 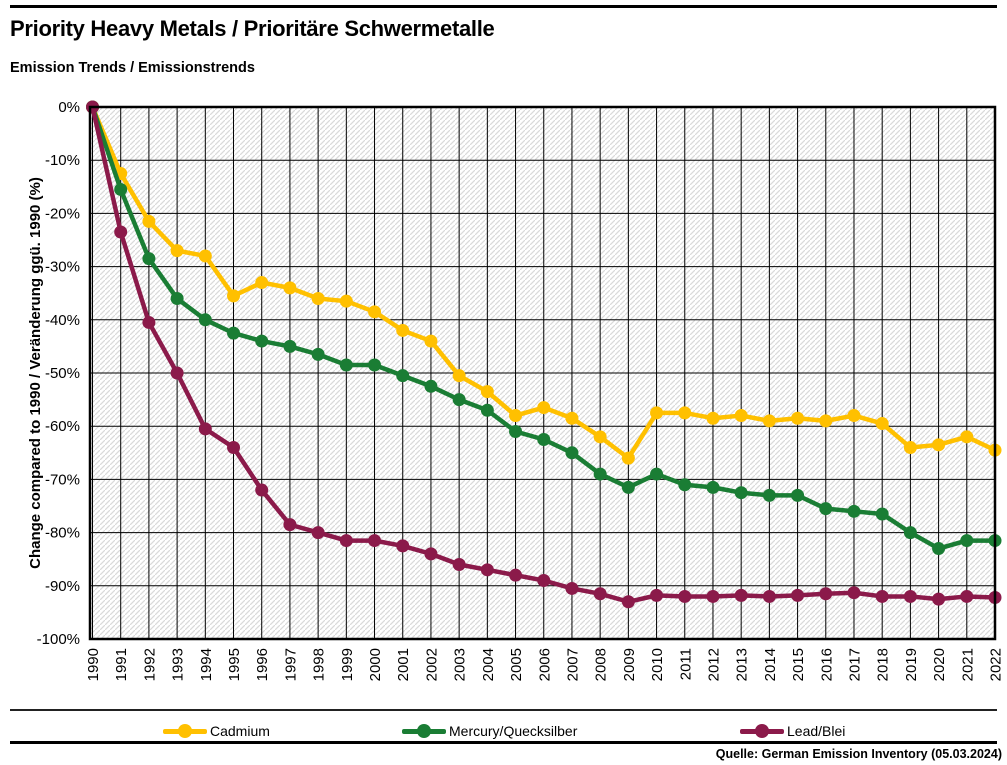 What do you see at coordinates (762, 731) in the screenshot?
I see `lead-line-marker-icon` at bounding box center [762, 731].